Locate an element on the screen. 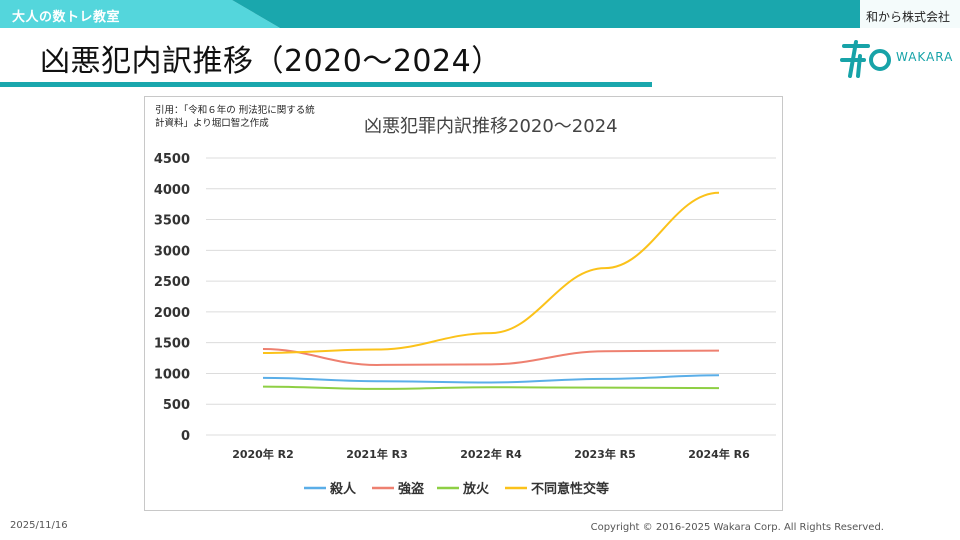 The height and width of the screenshot is (540, 960). x-tick-label: 2021年 R3 is located at coordinates (377, 454).